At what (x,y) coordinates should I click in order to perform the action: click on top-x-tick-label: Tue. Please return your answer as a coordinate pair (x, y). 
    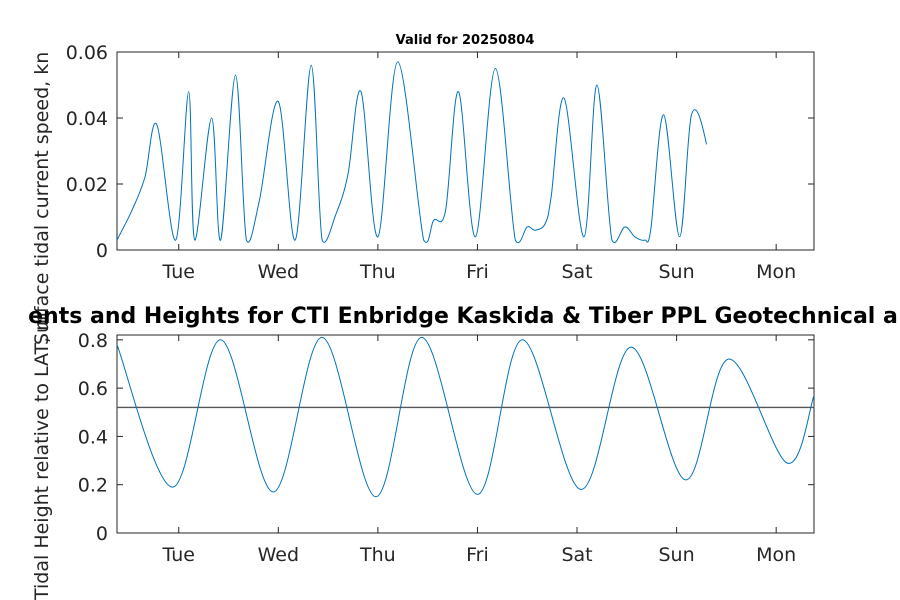
    Looking at the image, I should click on (178, 272).